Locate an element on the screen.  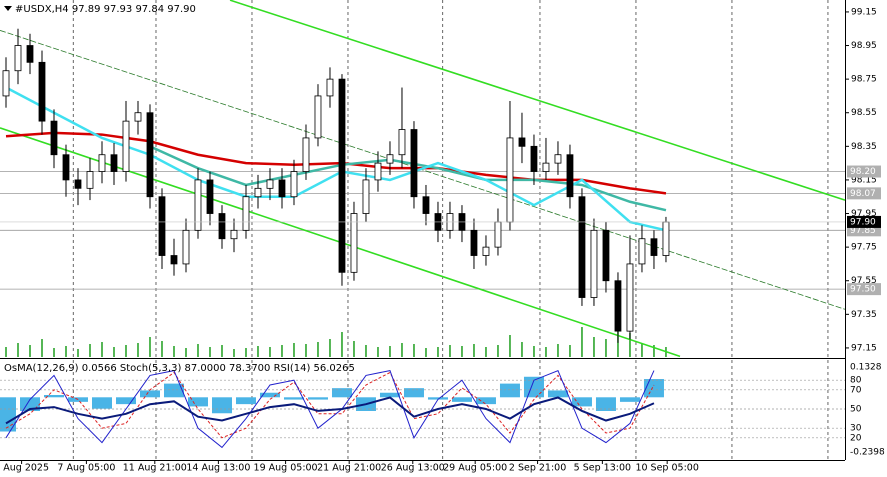
indicator-level-label: 80 is located at coordinates (856, 381).